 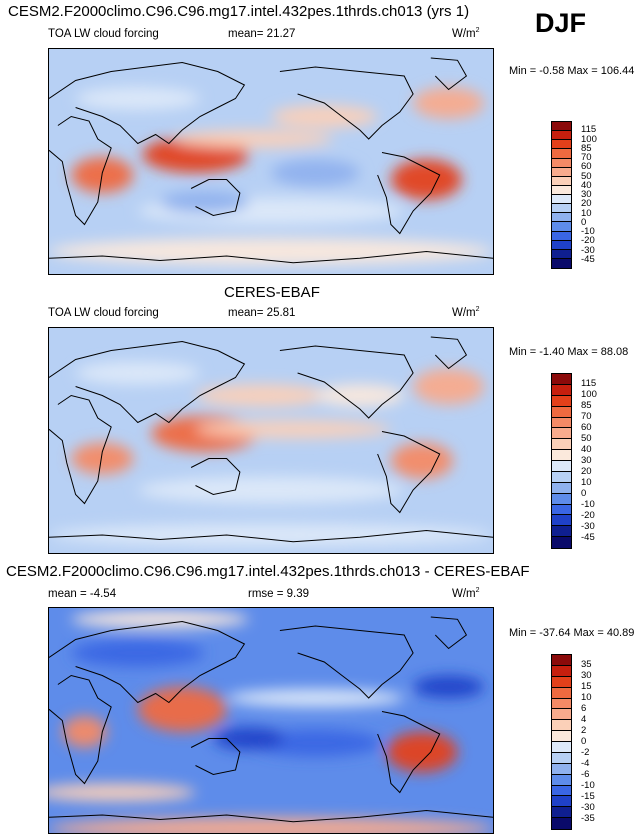 What do you see at coordinates (586, 176) in the screenshot?
I see `colorbar-tick-label: 50` at bounding box center [586, 176].